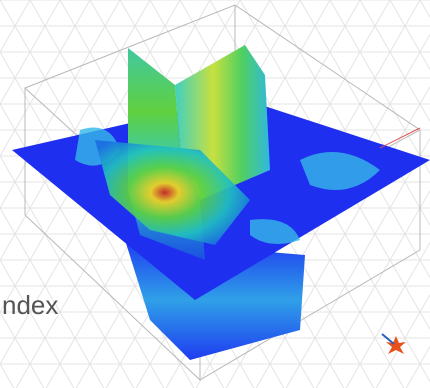  Describe the element at coordinates (30, 305) in the screenshot. I see `caption: ndex` at that location.